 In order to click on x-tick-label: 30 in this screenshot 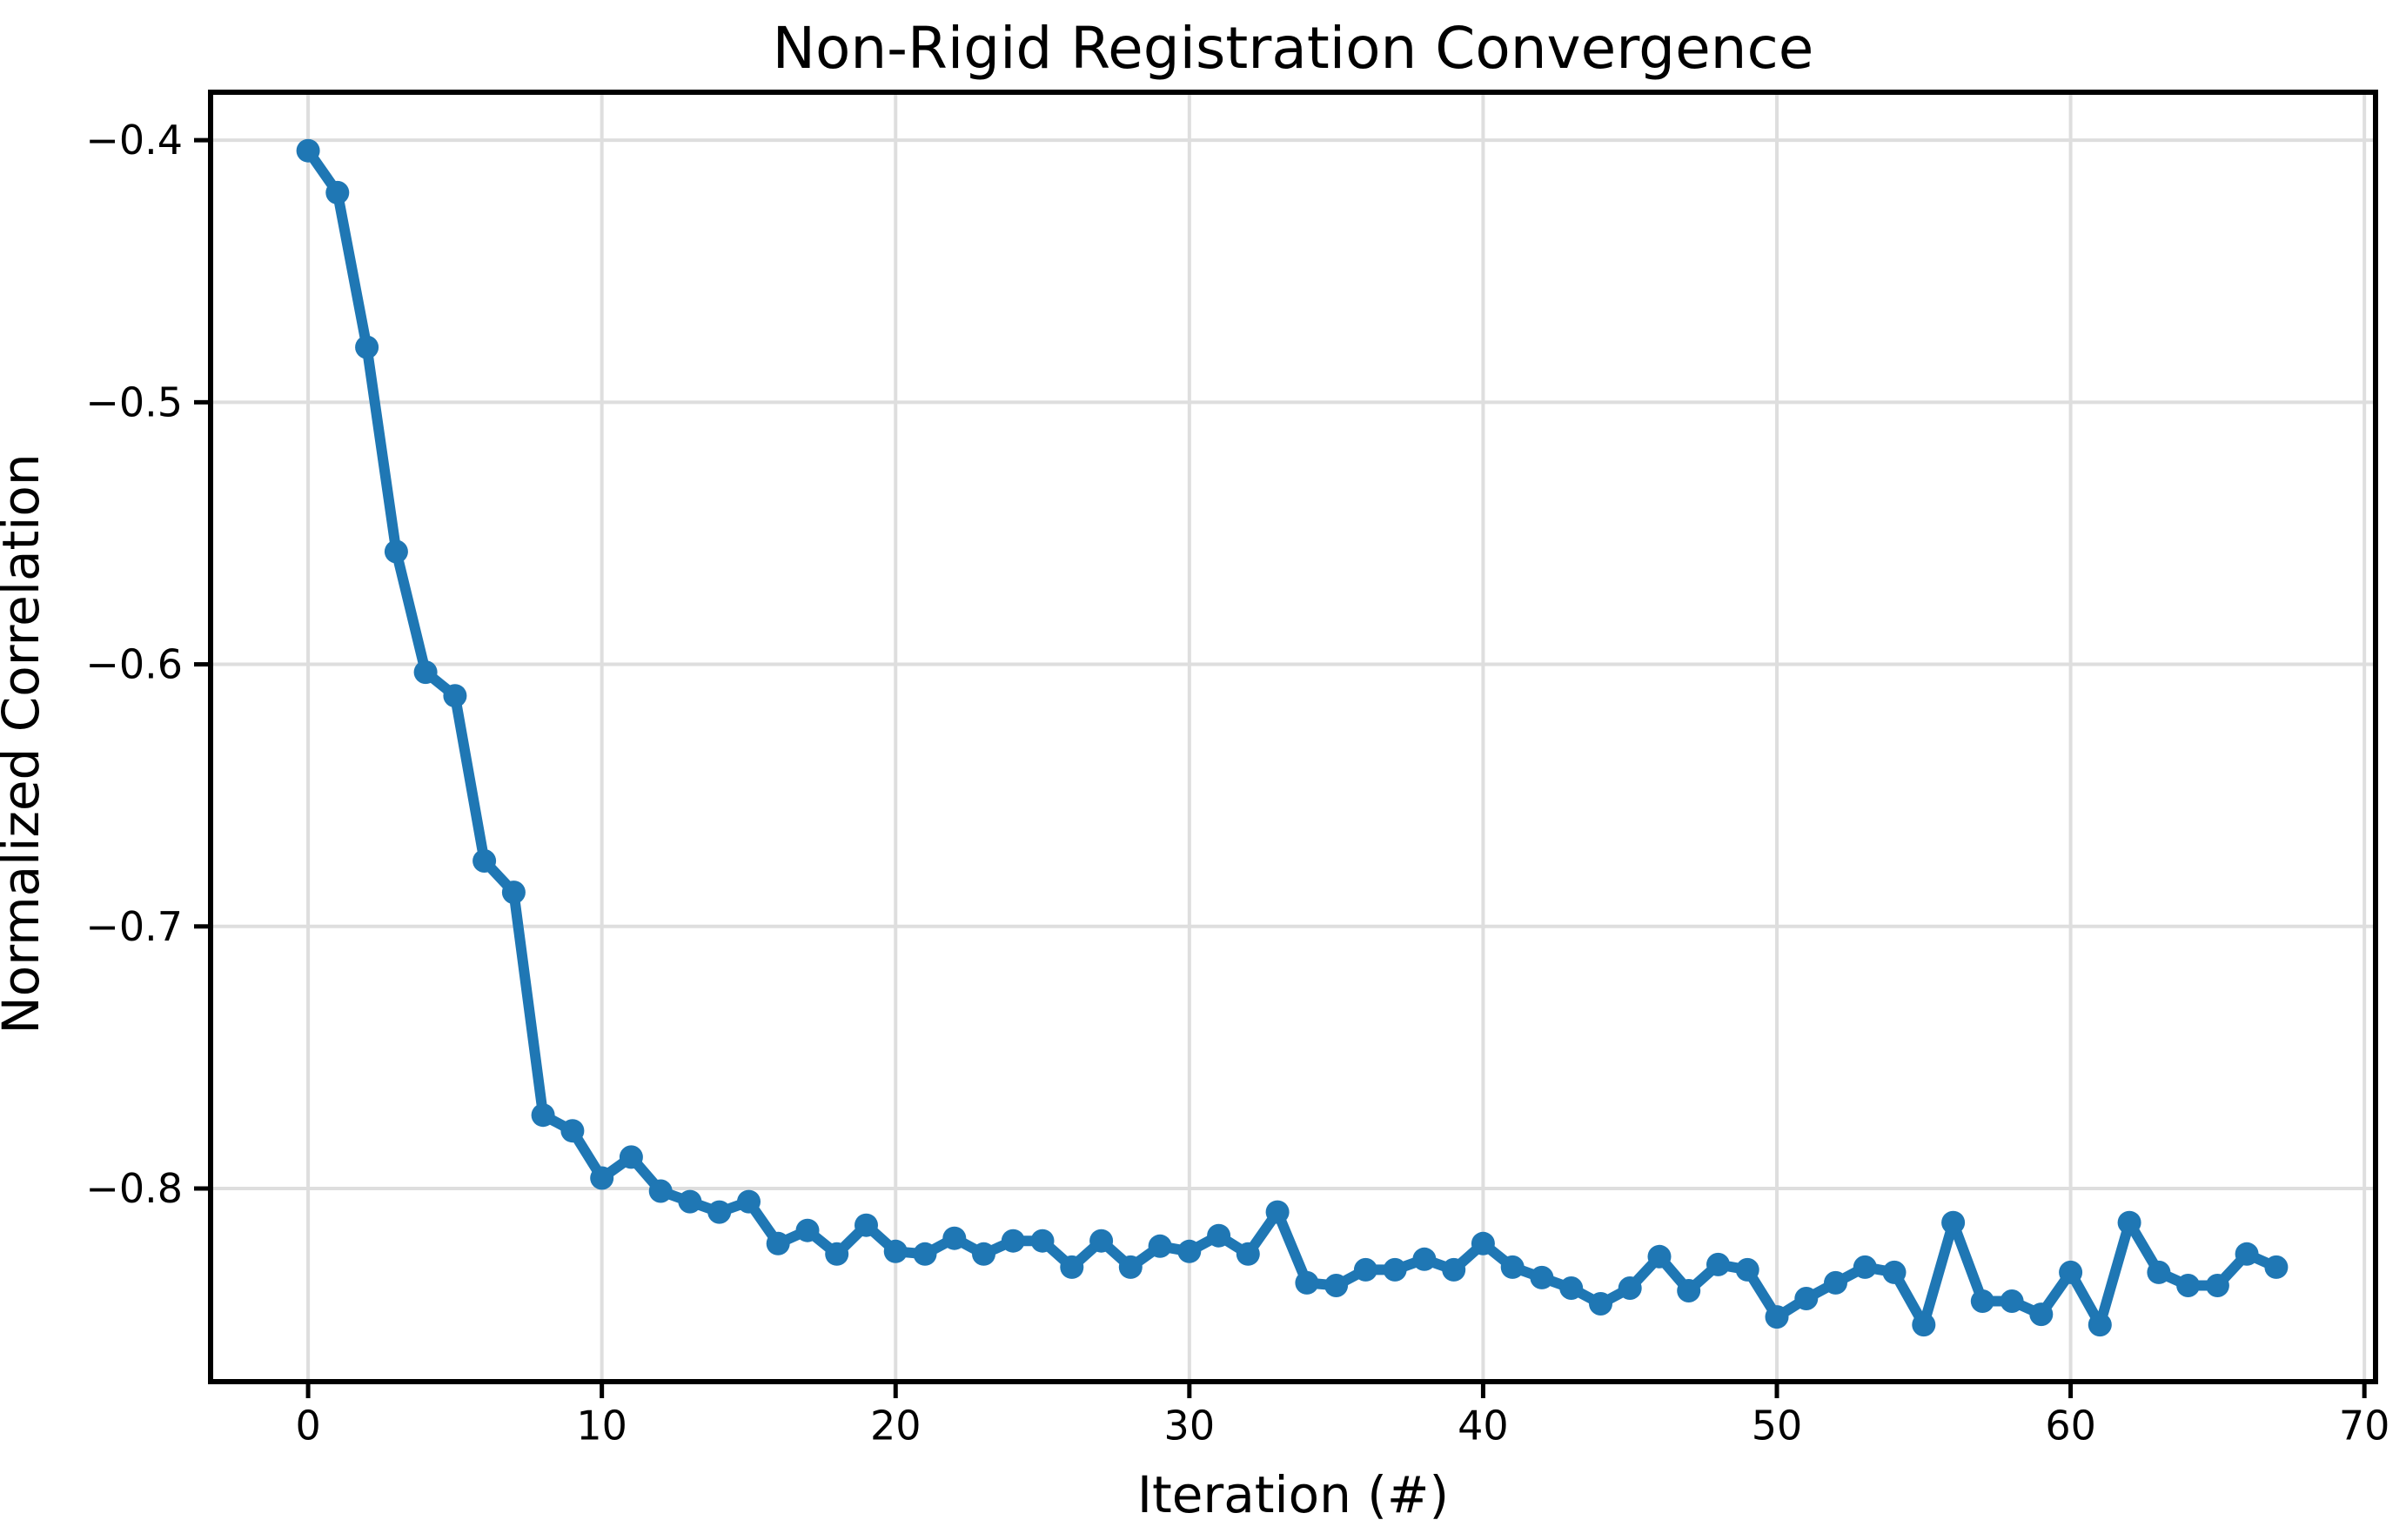, I will do `click(1190, 1425)`.